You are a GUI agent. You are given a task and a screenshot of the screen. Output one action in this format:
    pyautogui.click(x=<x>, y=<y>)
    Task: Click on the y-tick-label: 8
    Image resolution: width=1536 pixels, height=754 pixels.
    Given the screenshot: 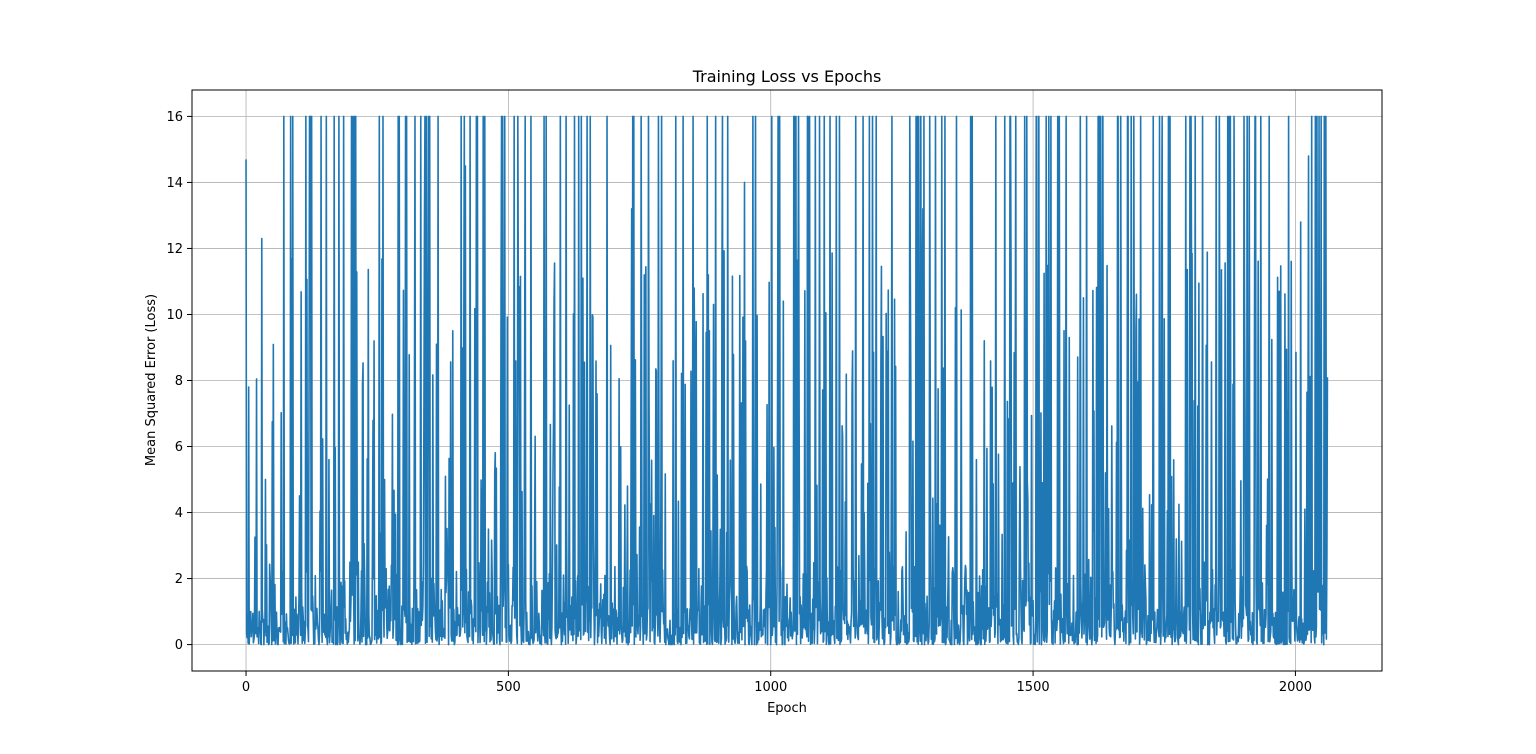 What is the action you would take?
    pyautogui.click(x=179, y=381)
    